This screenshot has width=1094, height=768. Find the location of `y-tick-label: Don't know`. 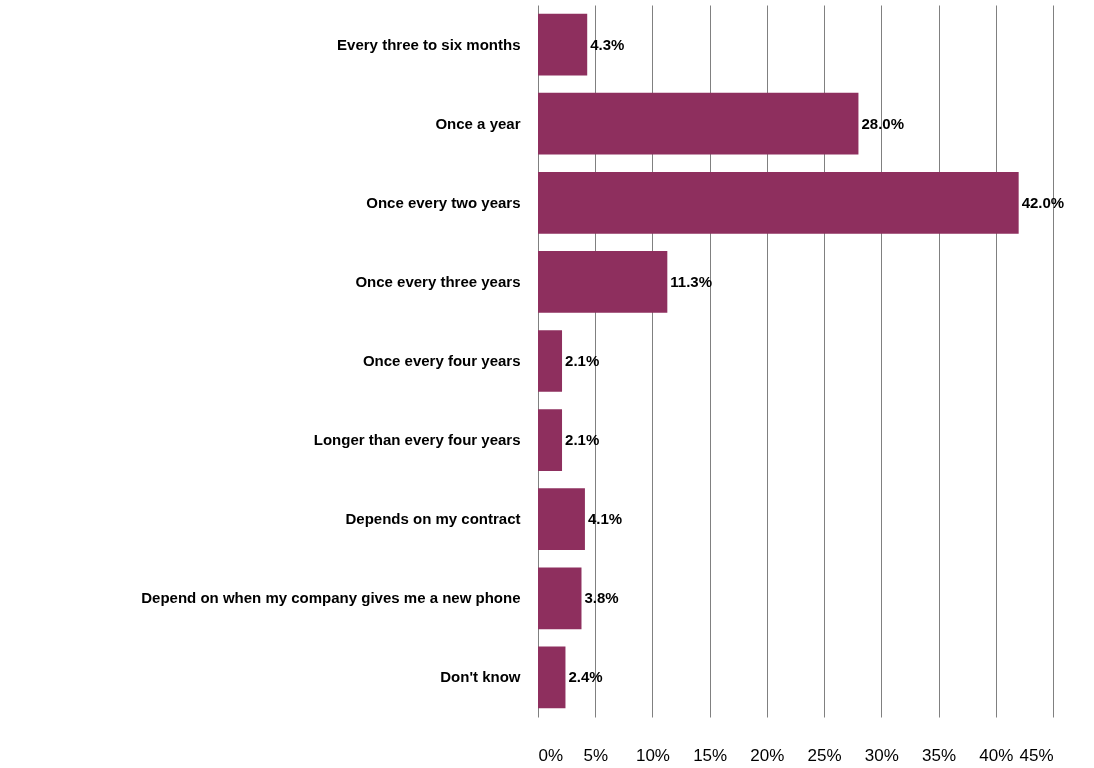

y-tick-label: Don't know is located at coordinates (480, 677).